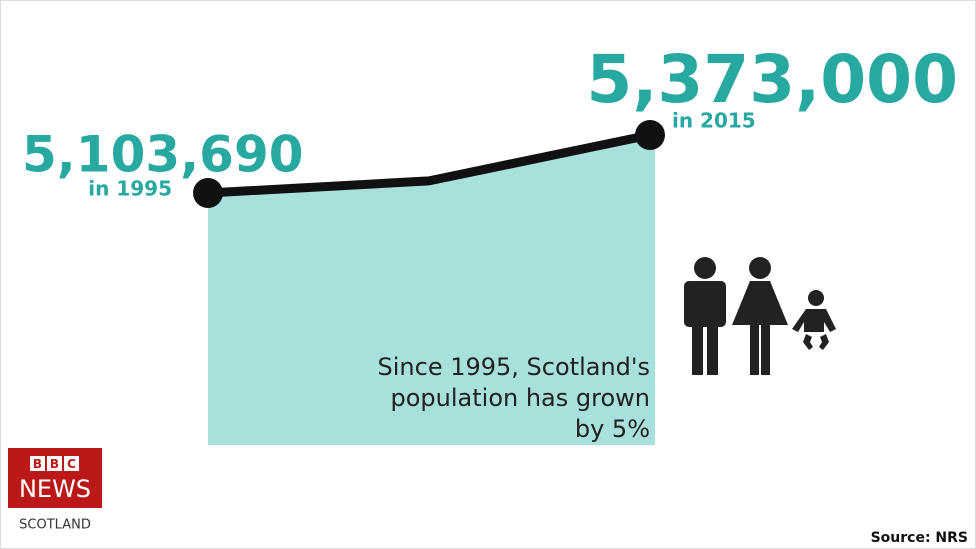 This screenshot has height=549, width=976. I want to click on logo-region: SCOTLAND, so click(55, 525).